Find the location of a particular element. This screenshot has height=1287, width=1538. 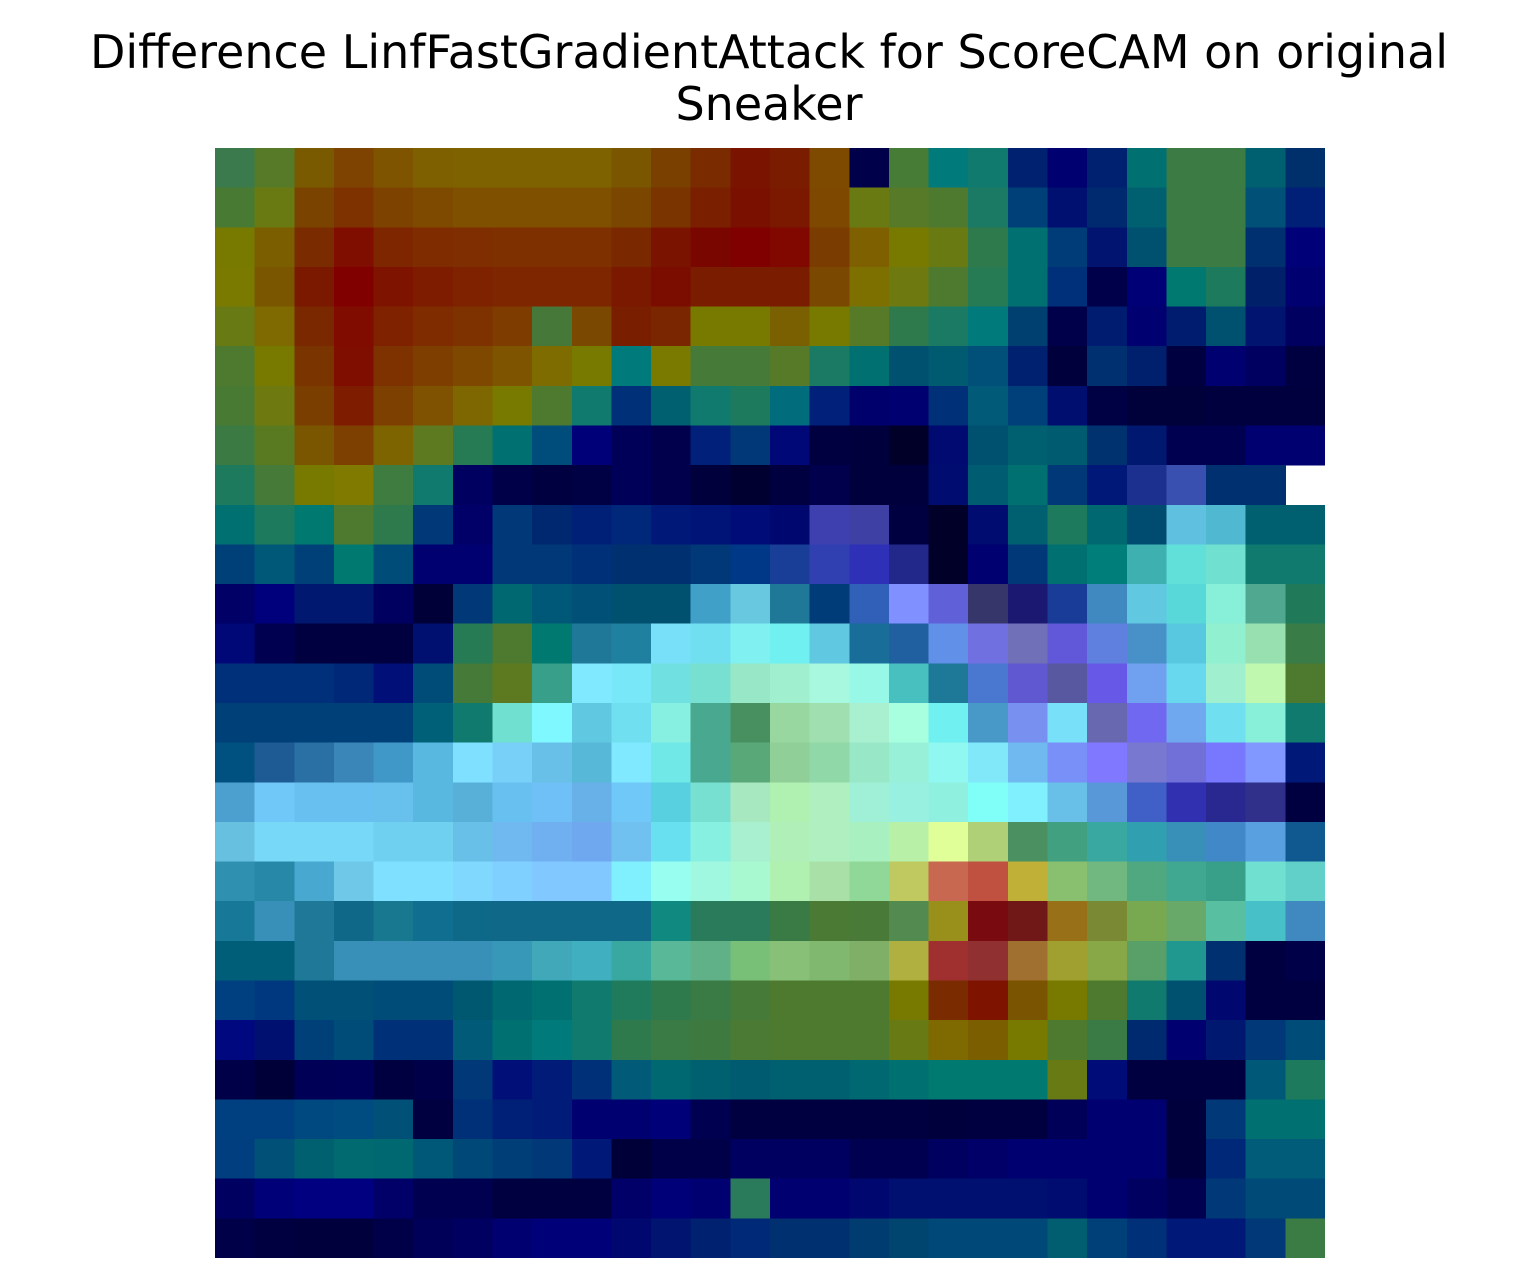

heatmap-cell-r25-c9 is located at coordinates (592, 1159).